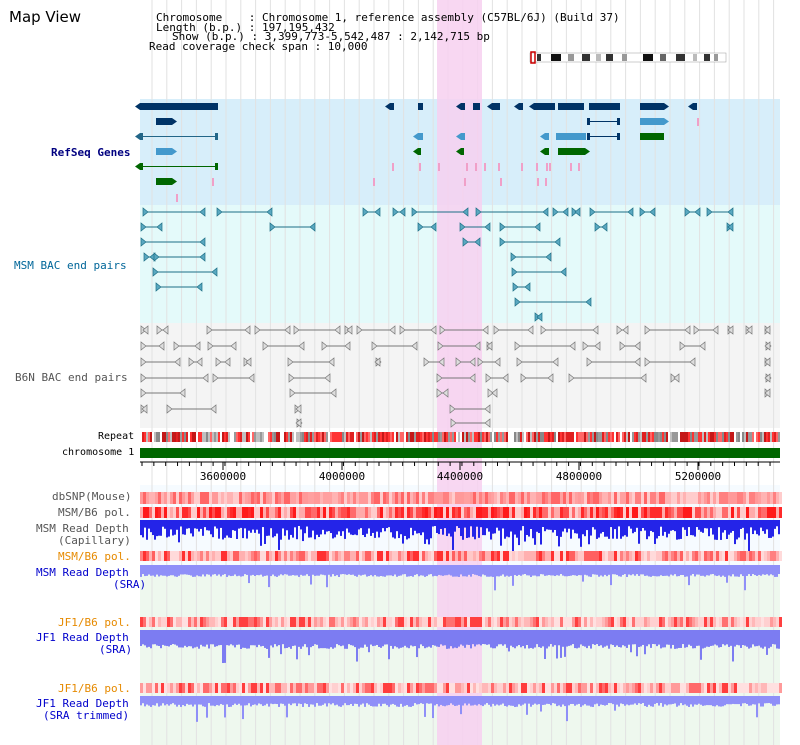 The image size is (800, 745). What do you see at coordinates (456, 376) in the screenshot?
I see `b6n-bac-pair-glyphs` at bounding box center [456, 376].